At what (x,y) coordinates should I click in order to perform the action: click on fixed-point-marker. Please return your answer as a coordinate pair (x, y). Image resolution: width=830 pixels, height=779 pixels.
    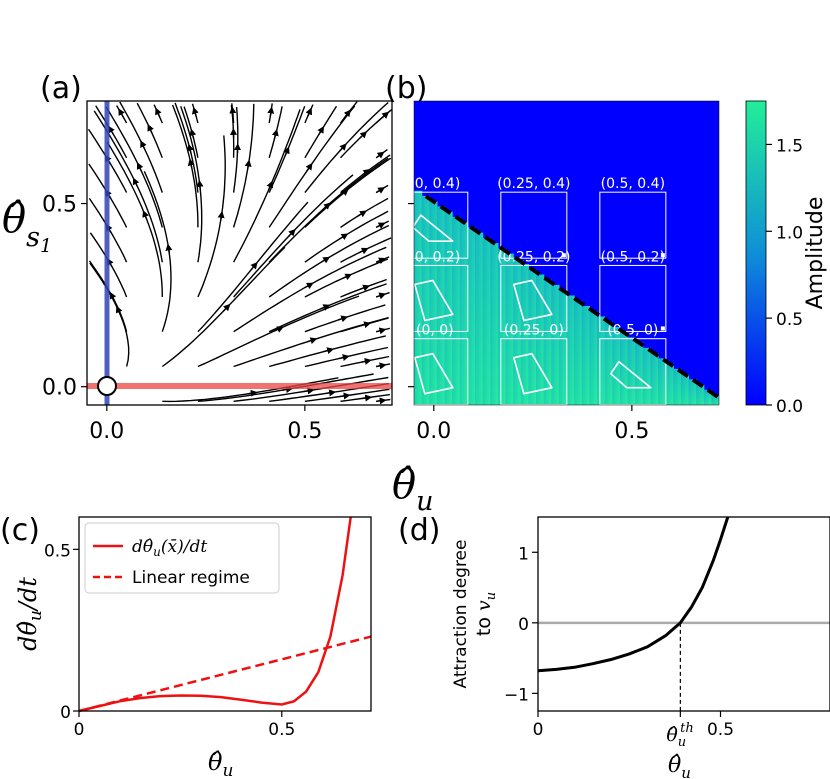
    Looking at the image, I should click on (107, 386).